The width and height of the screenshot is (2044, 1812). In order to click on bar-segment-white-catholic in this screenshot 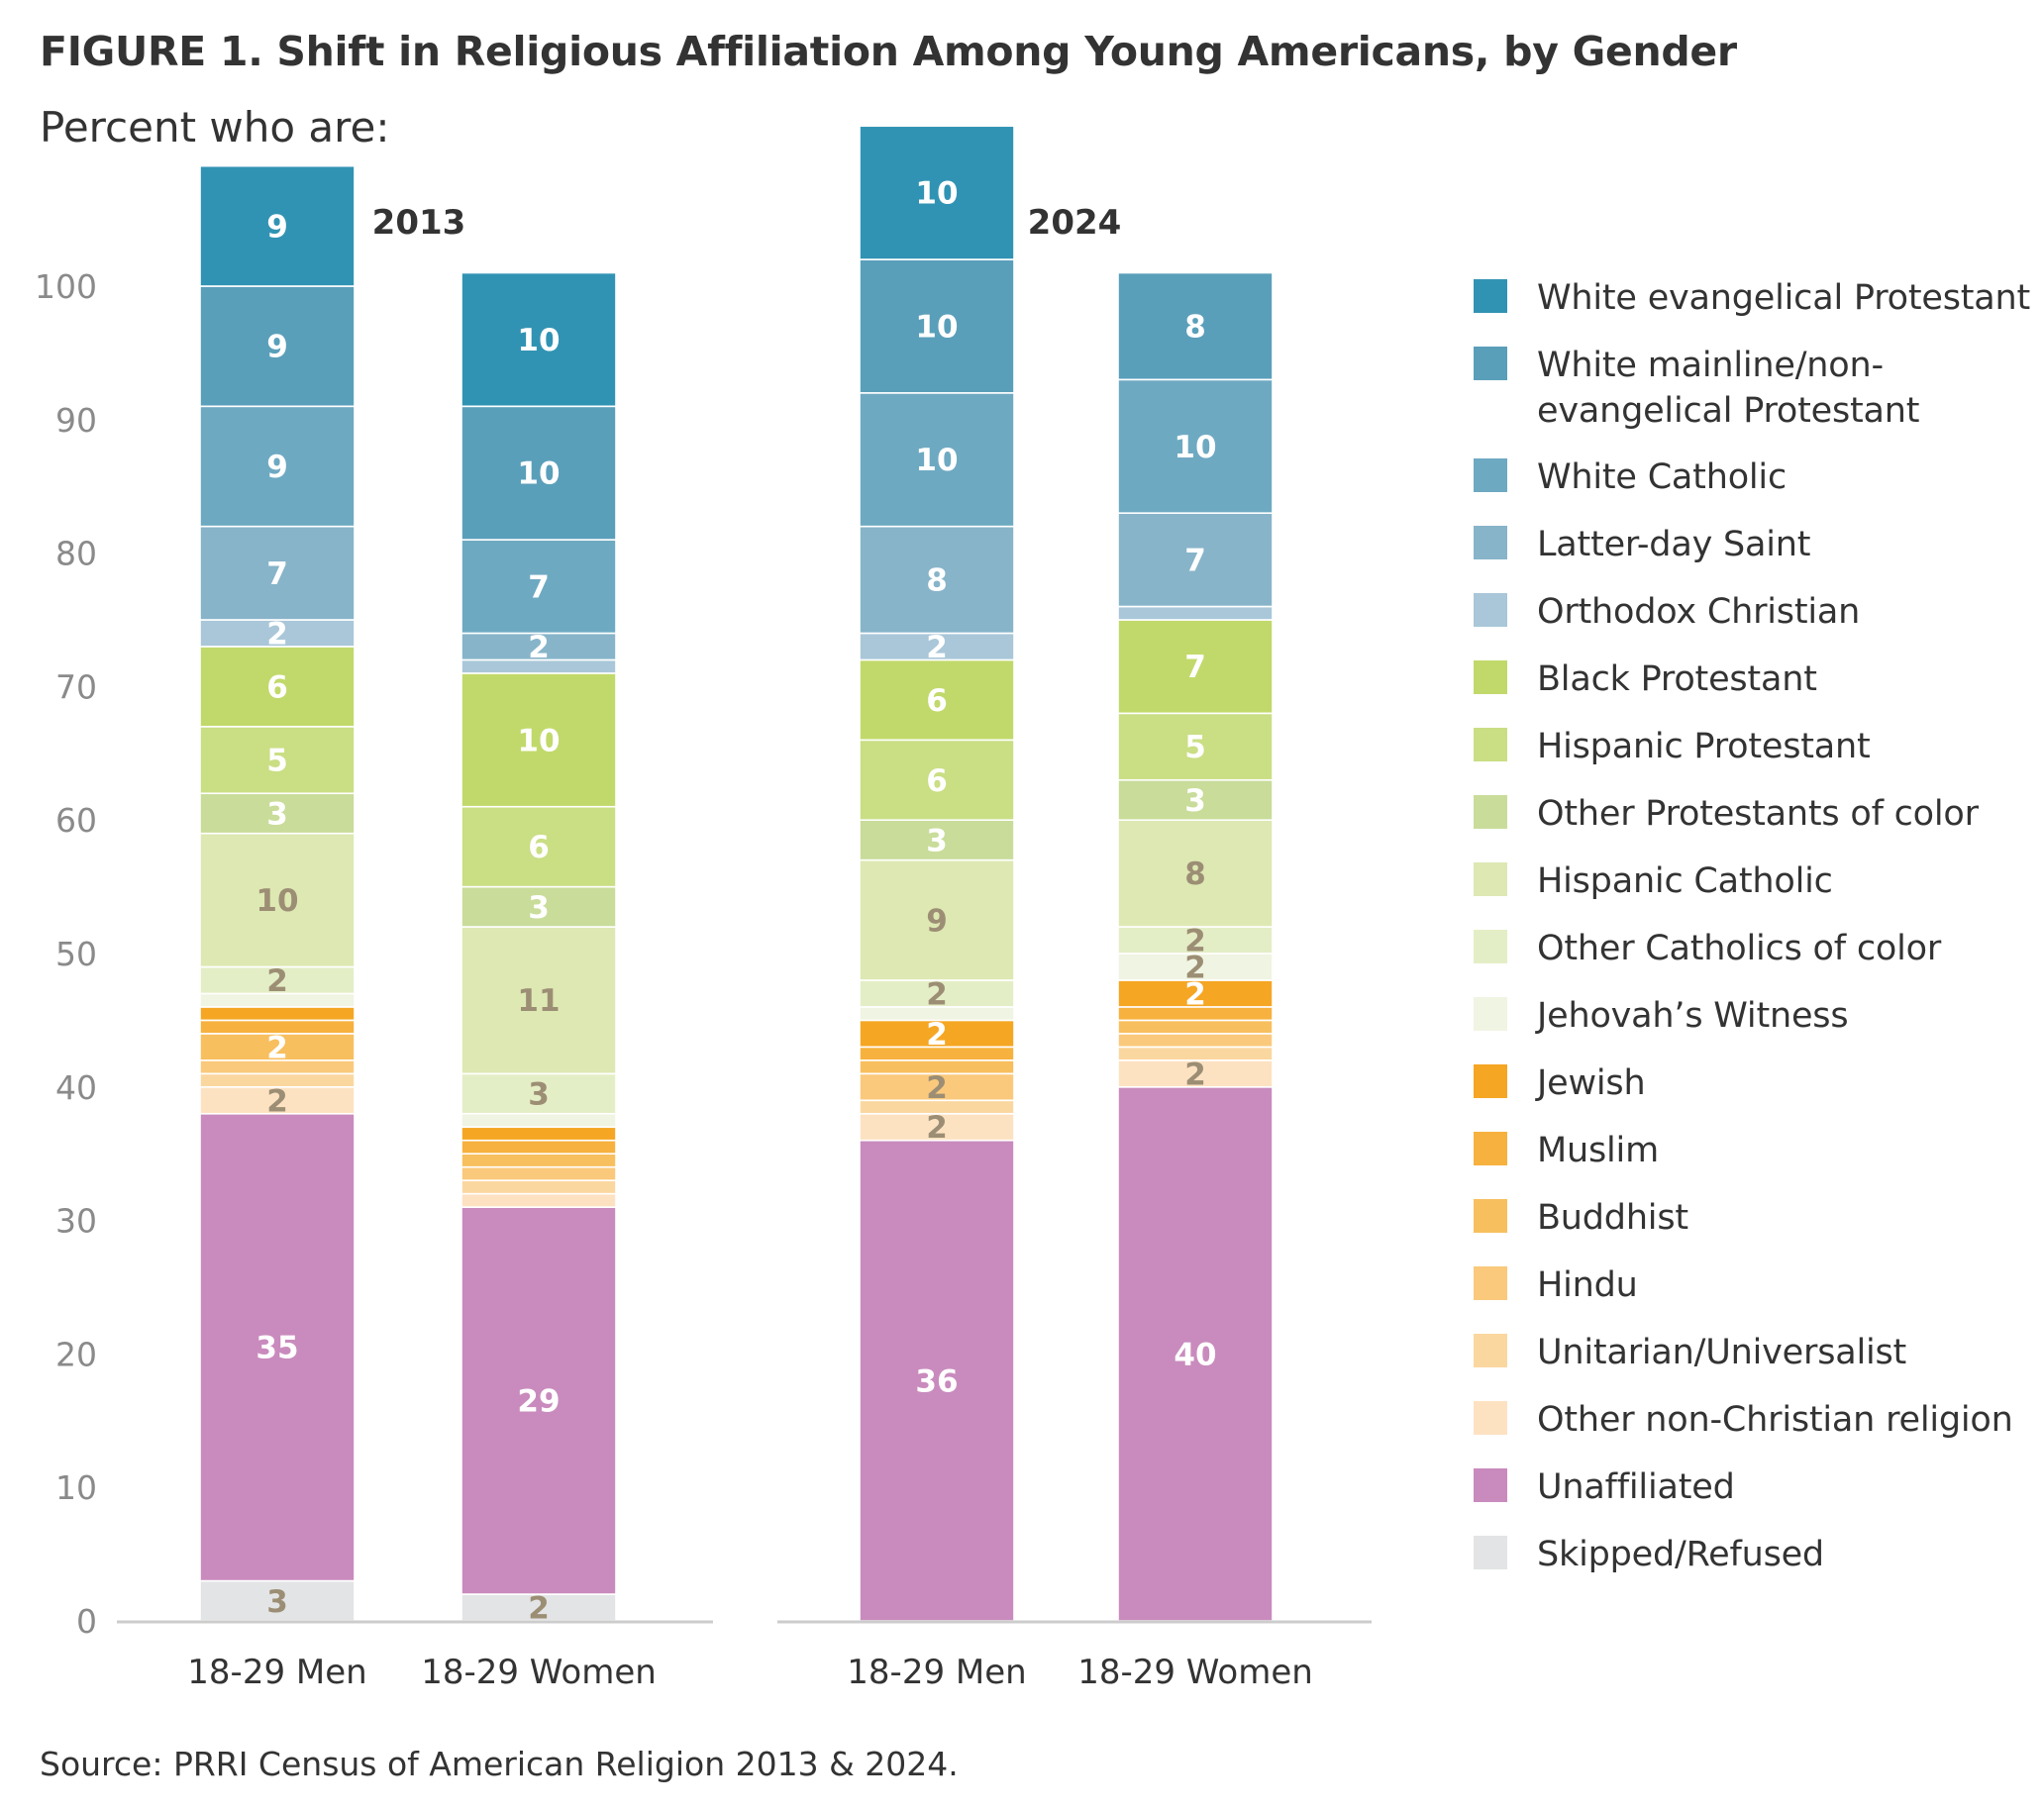, I will do `click(277, 466)`.